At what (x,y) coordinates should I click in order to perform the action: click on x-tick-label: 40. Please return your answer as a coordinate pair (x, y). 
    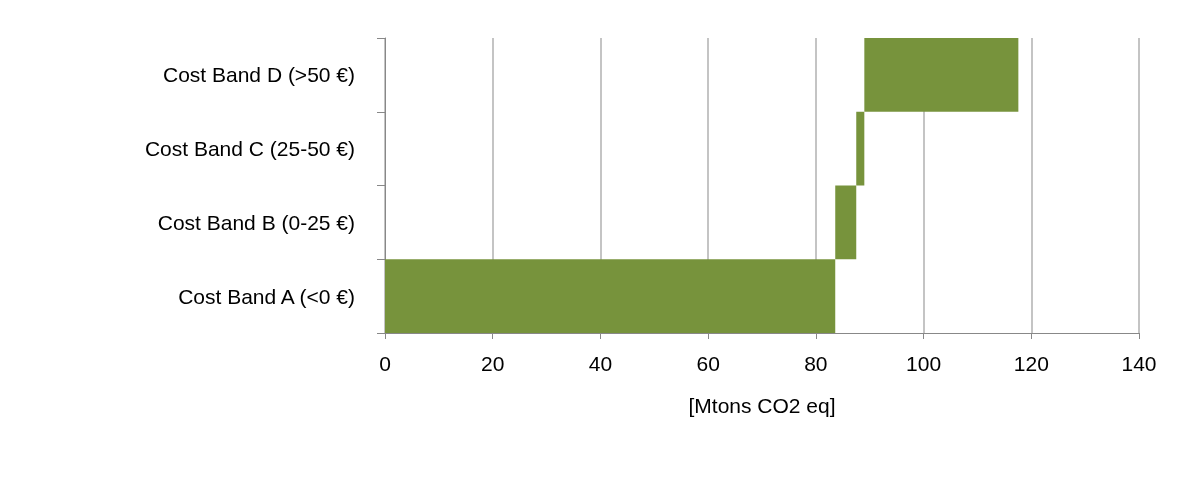
    Looking at the image, I should click on (600, 363).